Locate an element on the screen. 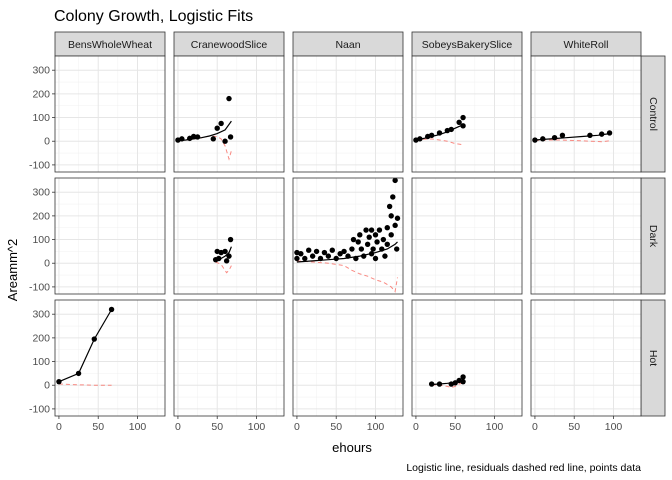 This screenshot has height=480, width=672. facet-strip-SobeysBakerySlice is located at coordinates (467, 44).